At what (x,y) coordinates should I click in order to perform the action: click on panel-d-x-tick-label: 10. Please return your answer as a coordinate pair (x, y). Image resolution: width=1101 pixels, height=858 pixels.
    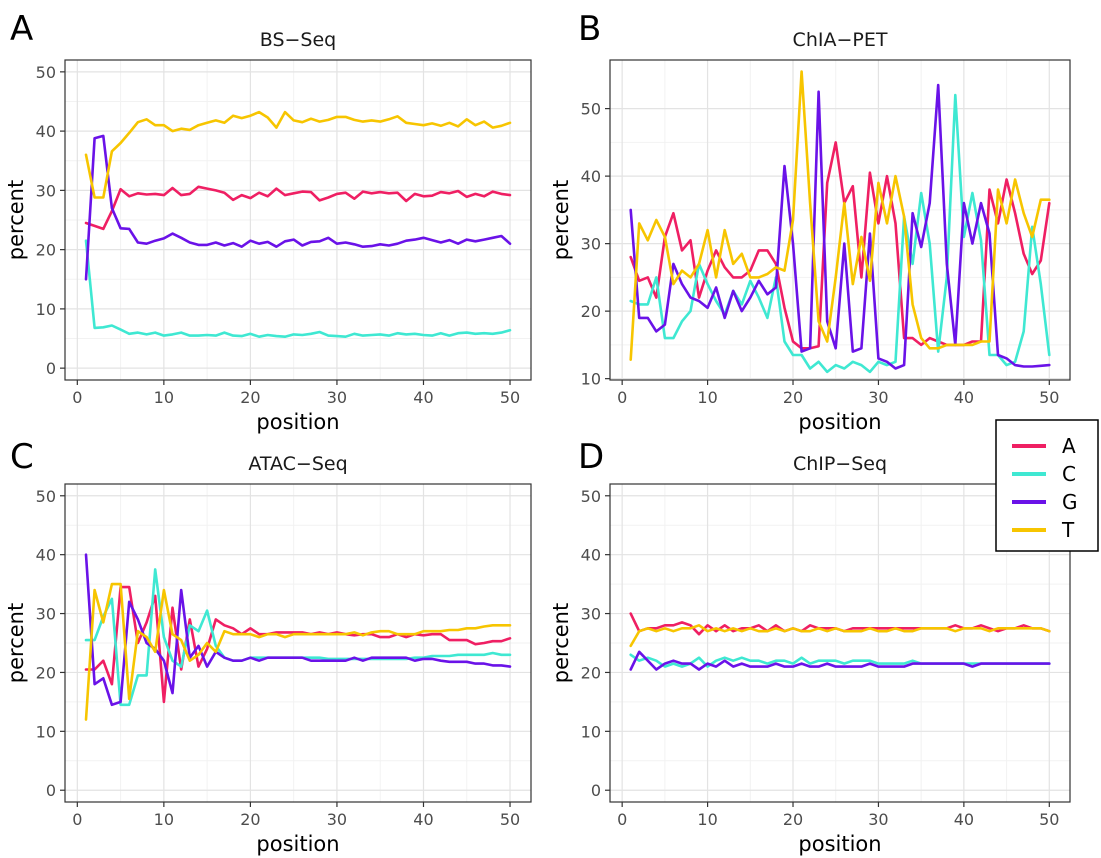
    Looking at the image, I should click on (707, 819).